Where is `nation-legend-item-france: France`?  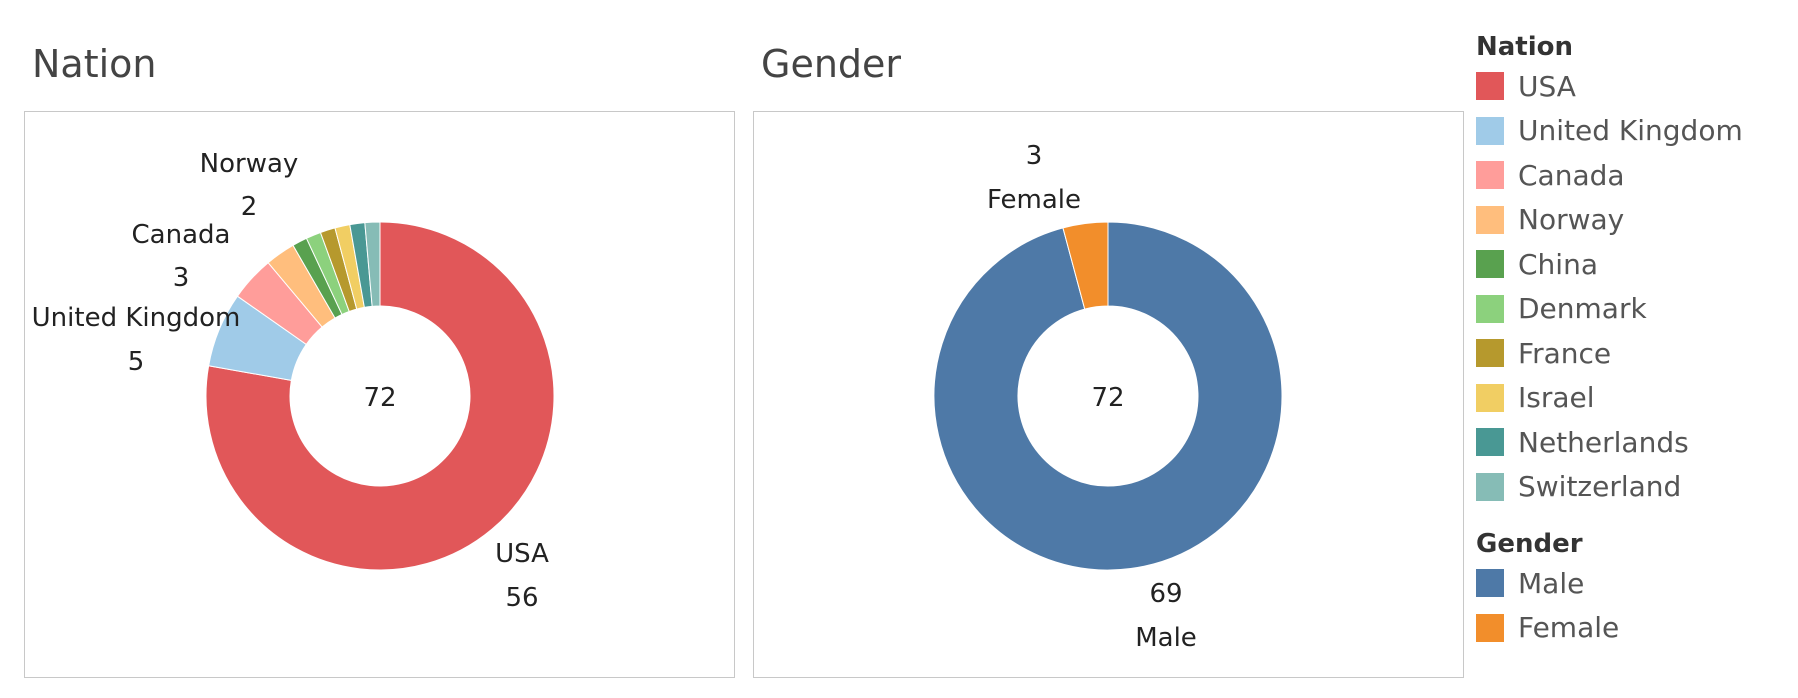
nation-legend-item-france: France is located at coordinates (1626, 353).